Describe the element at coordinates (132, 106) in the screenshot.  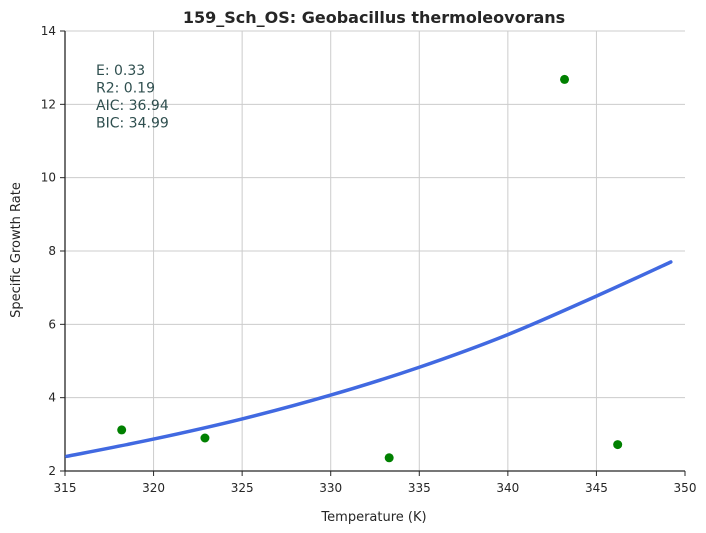
I see `annotation-line: AIC: 36.94` at that location.